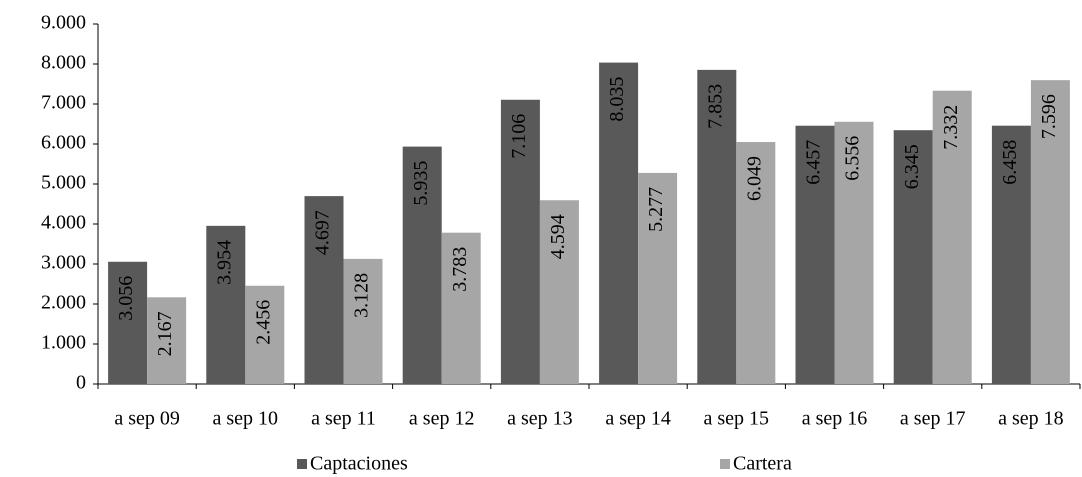  Describe the element at coordinates (737, 419) in the screenshot. I see `x-tick-label: a sep 15` at that location.